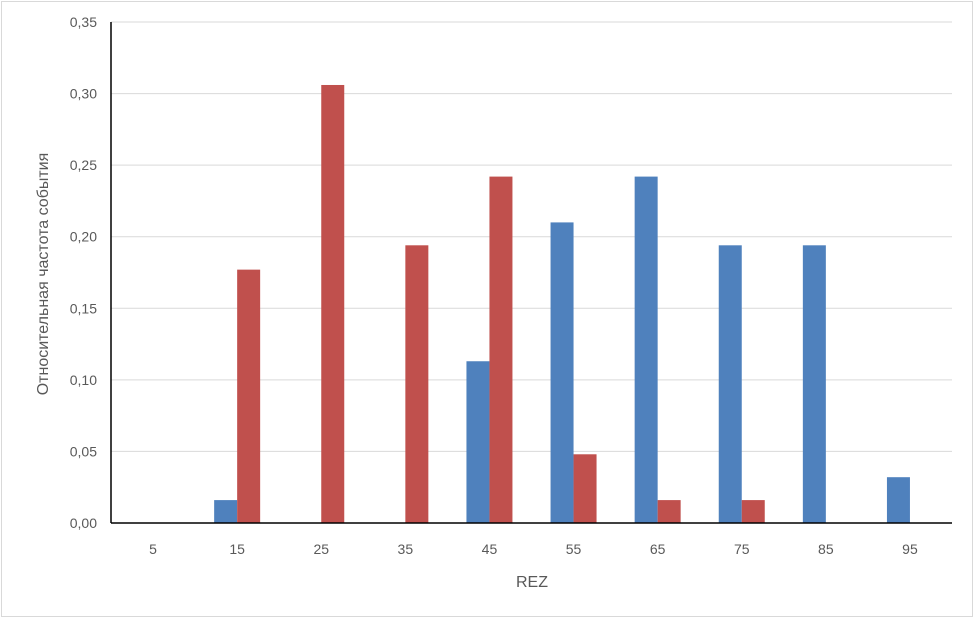 The width and height of the screenshot is (976, 620). I want to click on y-tick-labels: 0,00 0,05 0,10 0,15 0,20 0,25 0,30 0,35, so click(83, 272).